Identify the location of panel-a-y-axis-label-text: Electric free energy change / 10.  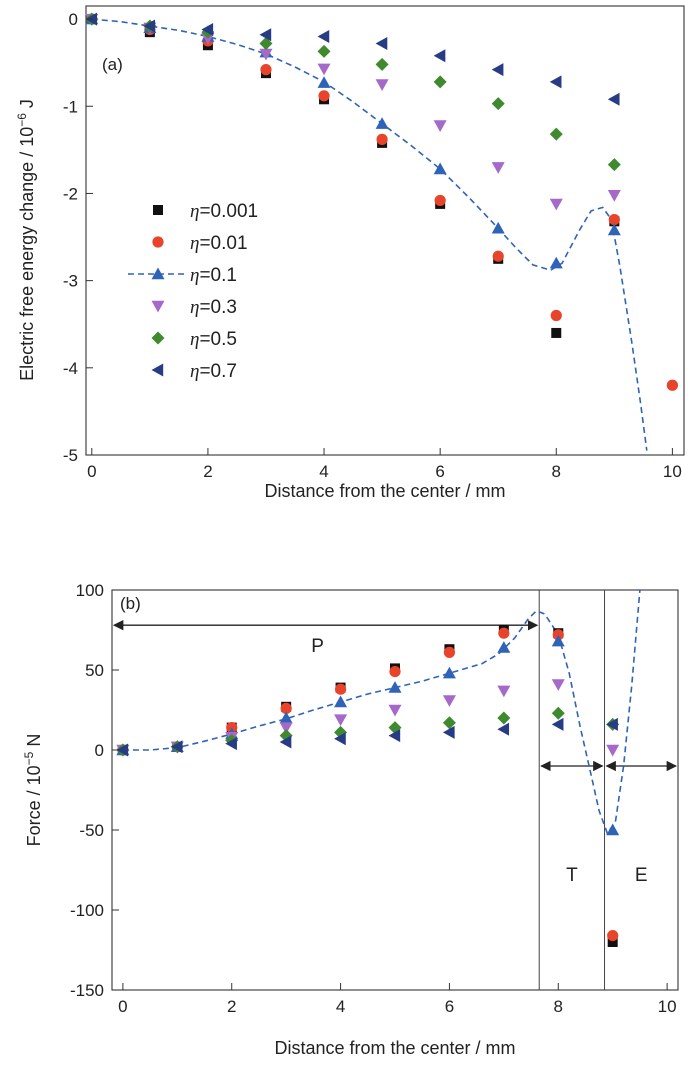
(27, 254).